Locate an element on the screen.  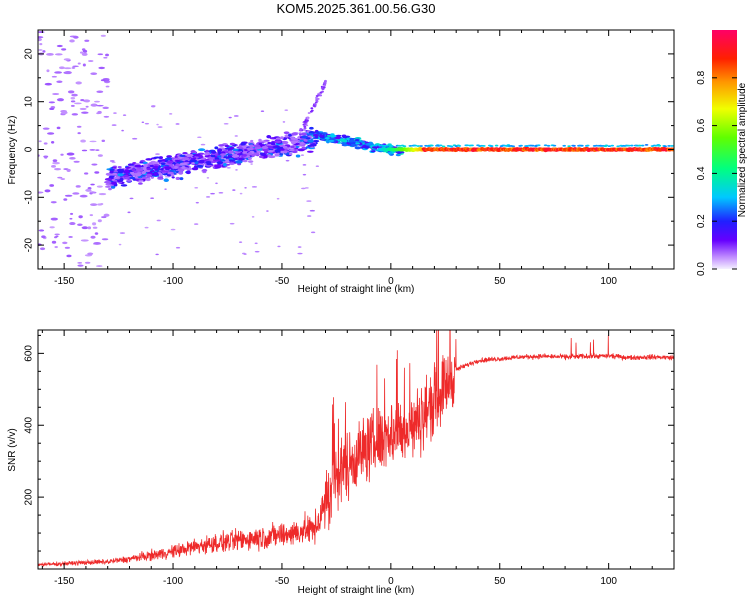
spectrogram-xtick-label: -100 is located at coordinates (173, 281).